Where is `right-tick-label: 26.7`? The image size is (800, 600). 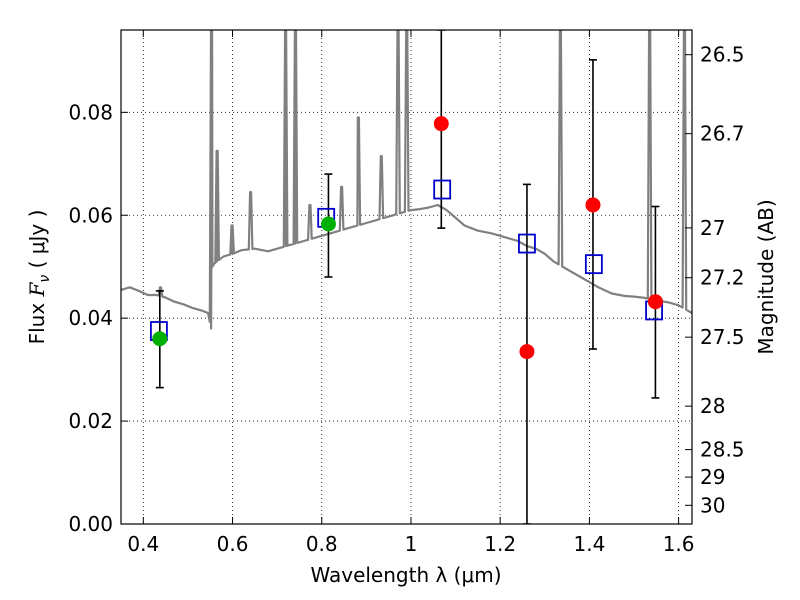
right-tick-label: 26.7 is located at coordinates (722, 134).